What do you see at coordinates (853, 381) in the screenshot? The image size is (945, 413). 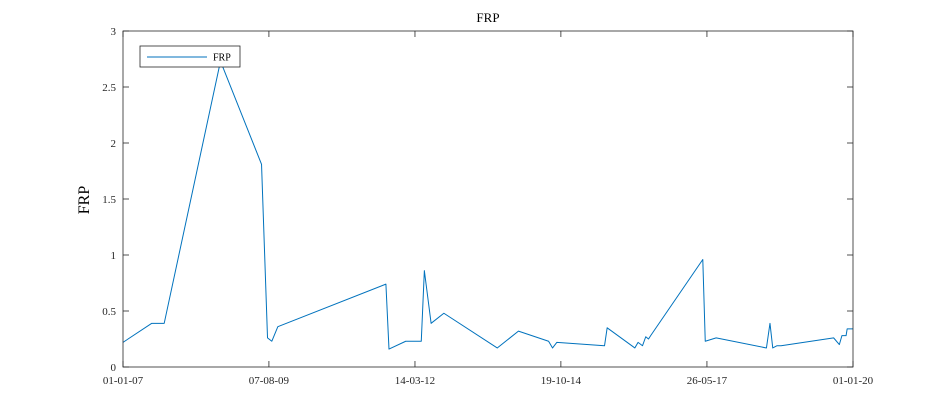 I see `x-tick-label: 01-01-20` at bounding box center [853, 381].